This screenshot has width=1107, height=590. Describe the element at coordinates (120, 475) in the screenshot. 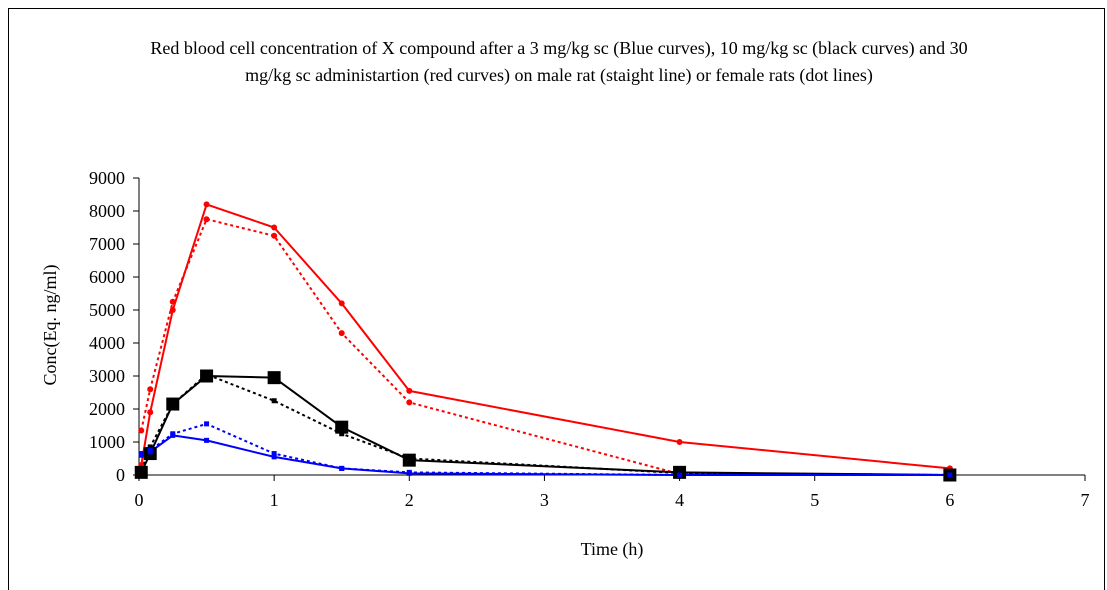

I see `y-tick-label: 0` at that location.